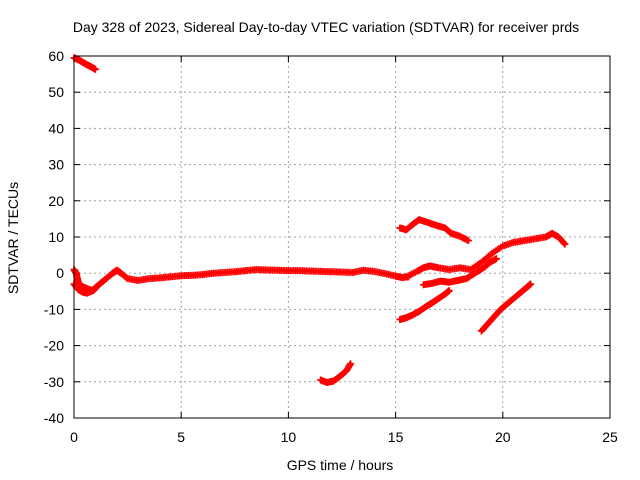 This screenshot has height=480, width=640. Describe the element at coordinates (289, 437) in the screenshot. I see `x-tick-label: 10` at that location.